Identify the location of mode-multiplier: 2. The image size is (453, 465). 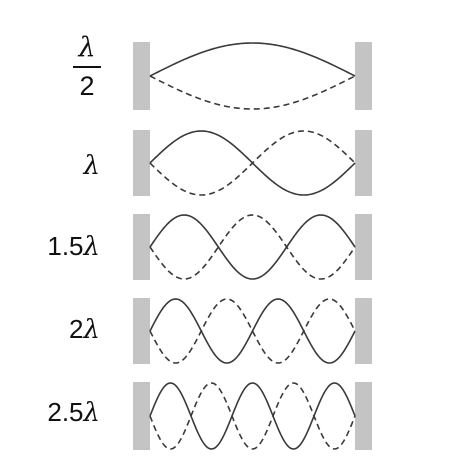
(76, 329).